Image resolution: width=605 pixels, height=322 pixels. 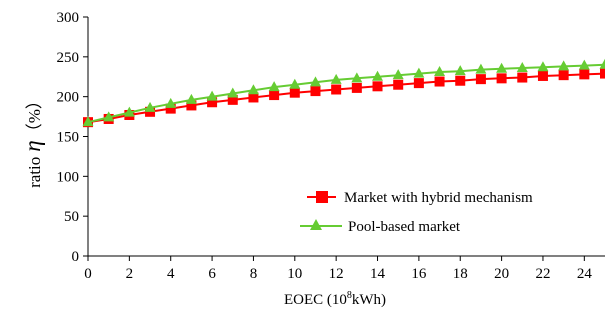 What do you see at coordinates (88, 274) in the screenshot?
I see `x-tick-label: 0` at bounding box center [88, 274].